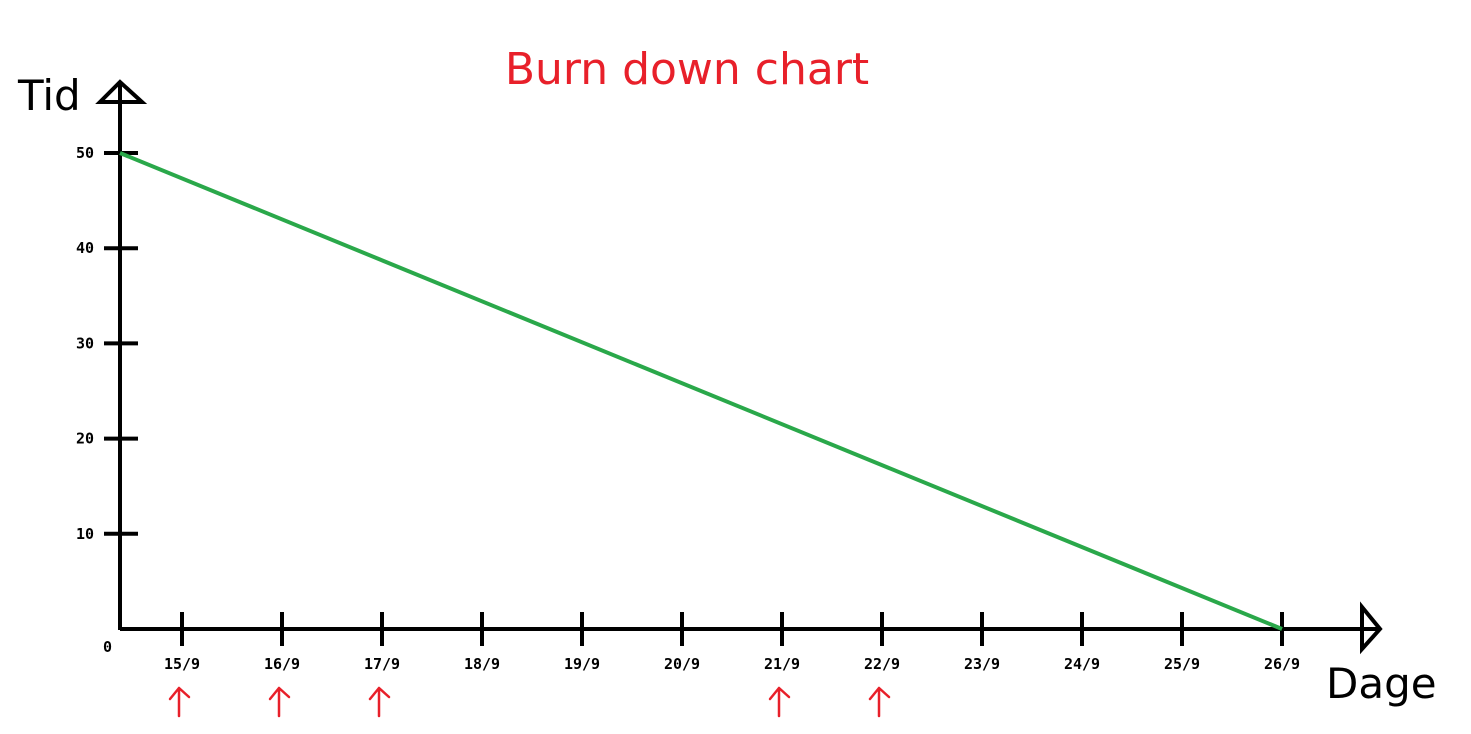 This screenshot has height=734, width=1471. I want to click on y-ticks: 10 20 30 40 50, so click(107, 343).